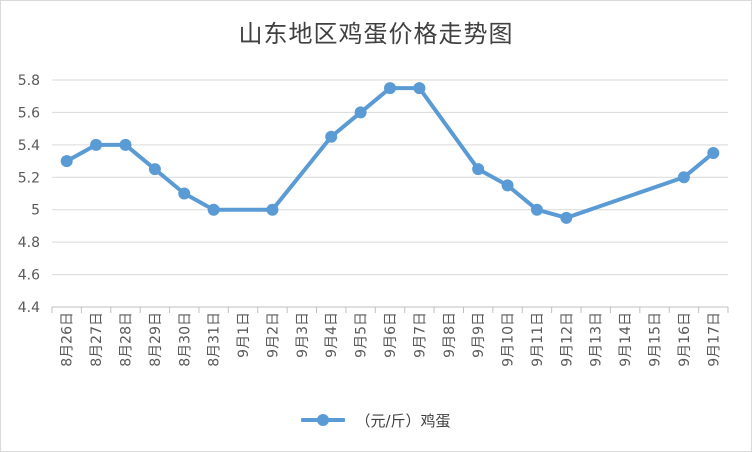 This screenshot has width=752, height=452. What do you see at coordinates (273, 335) in the screenshot?
I see `x-tick-label: 9月2日` at bounding box center [273, 335].